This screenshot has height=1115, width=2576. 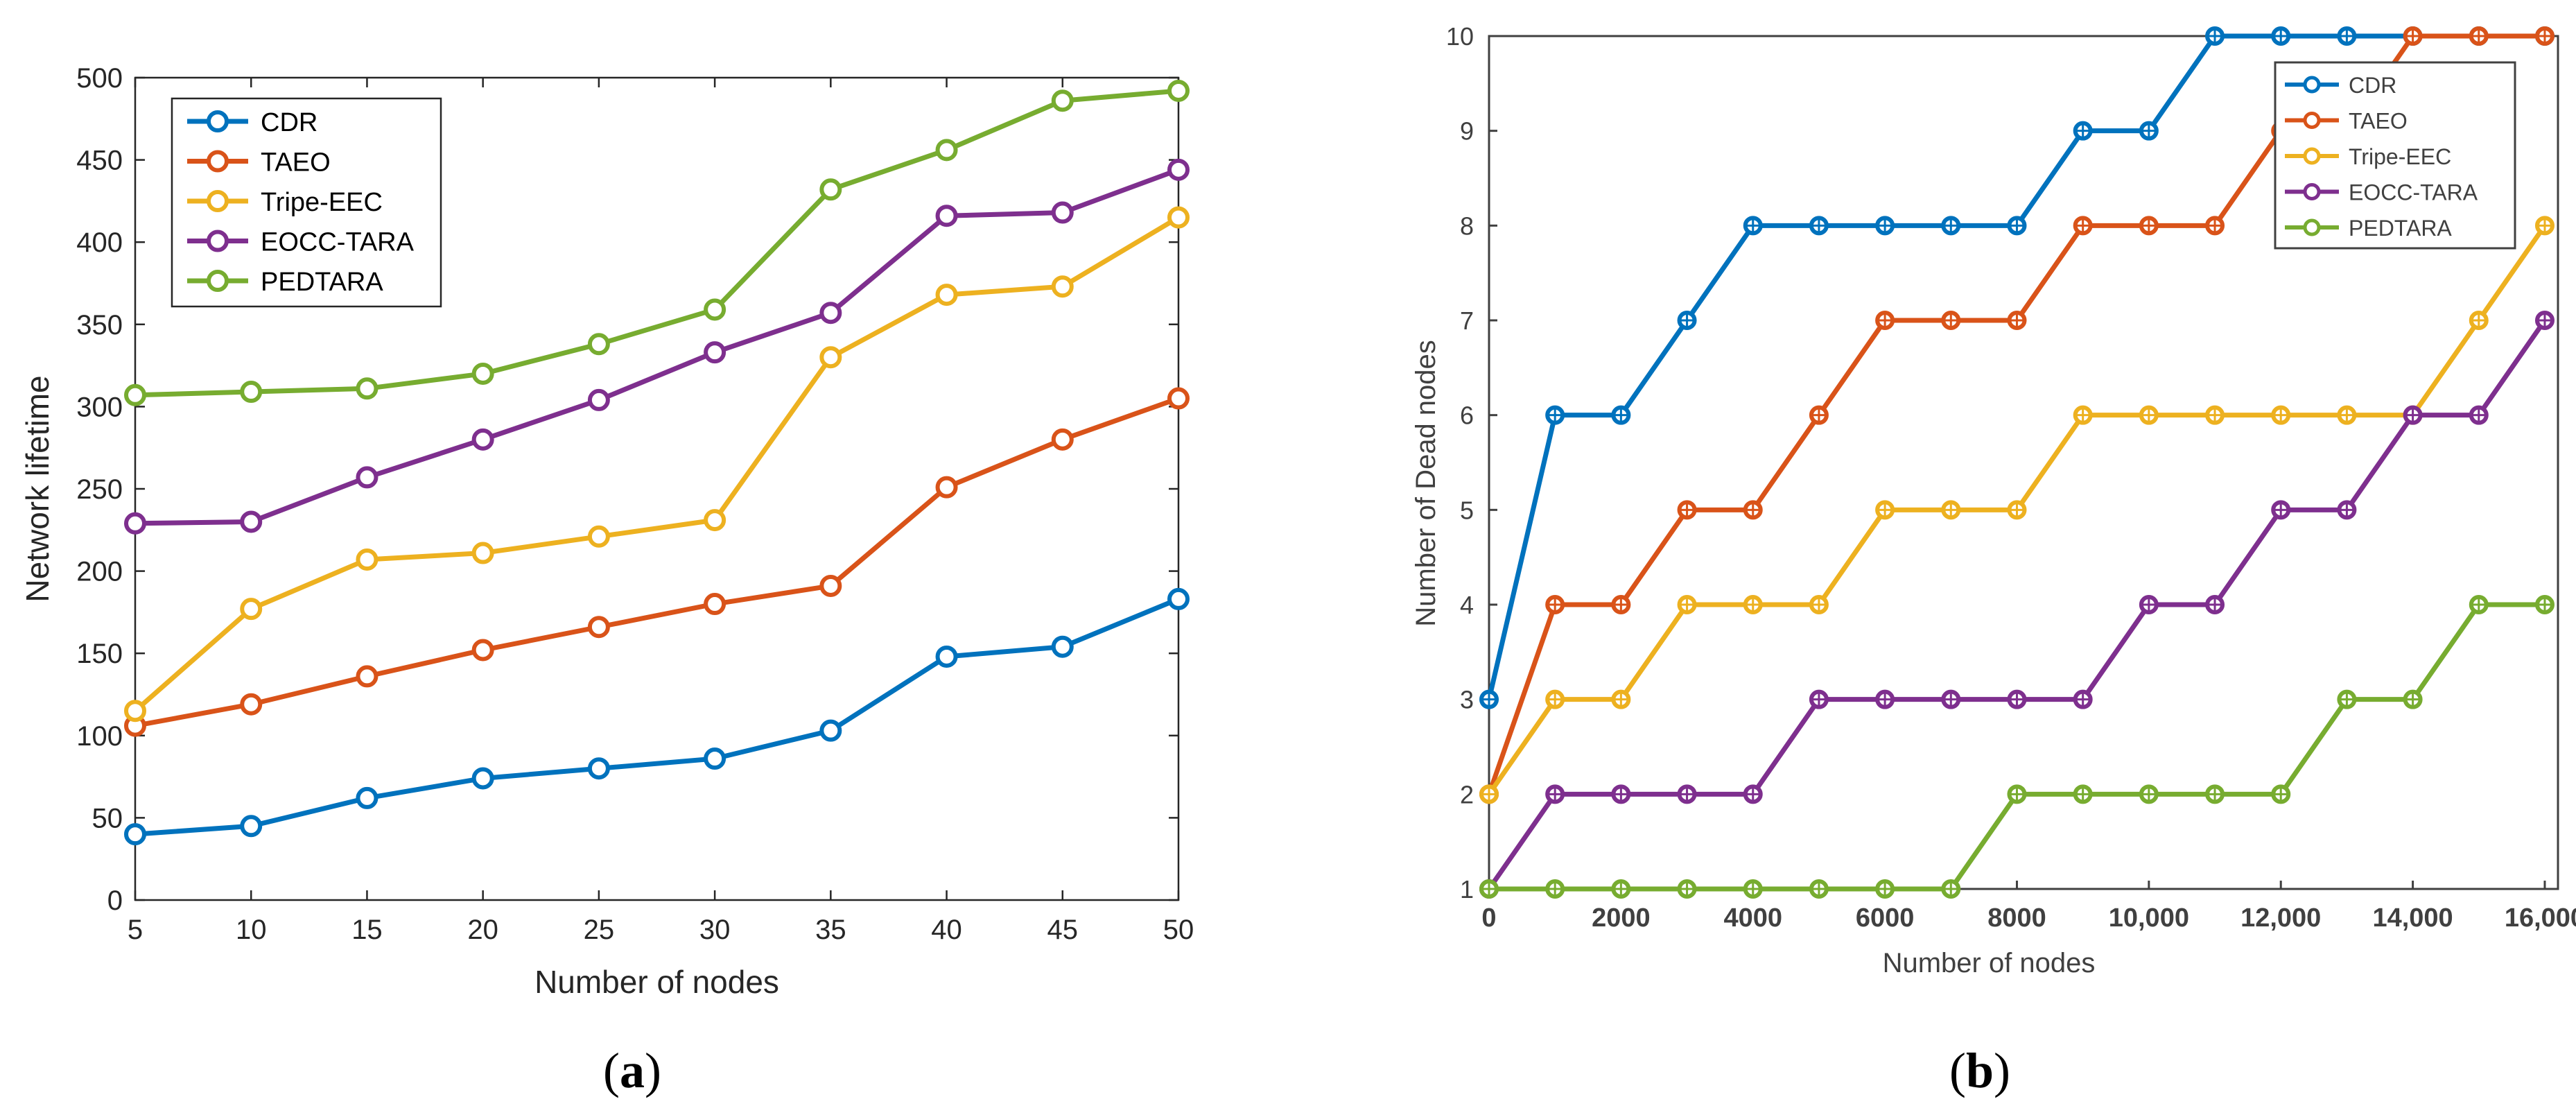 I want to click on legend-label-a: EOCC-TARA, so click(x=338, y=242).